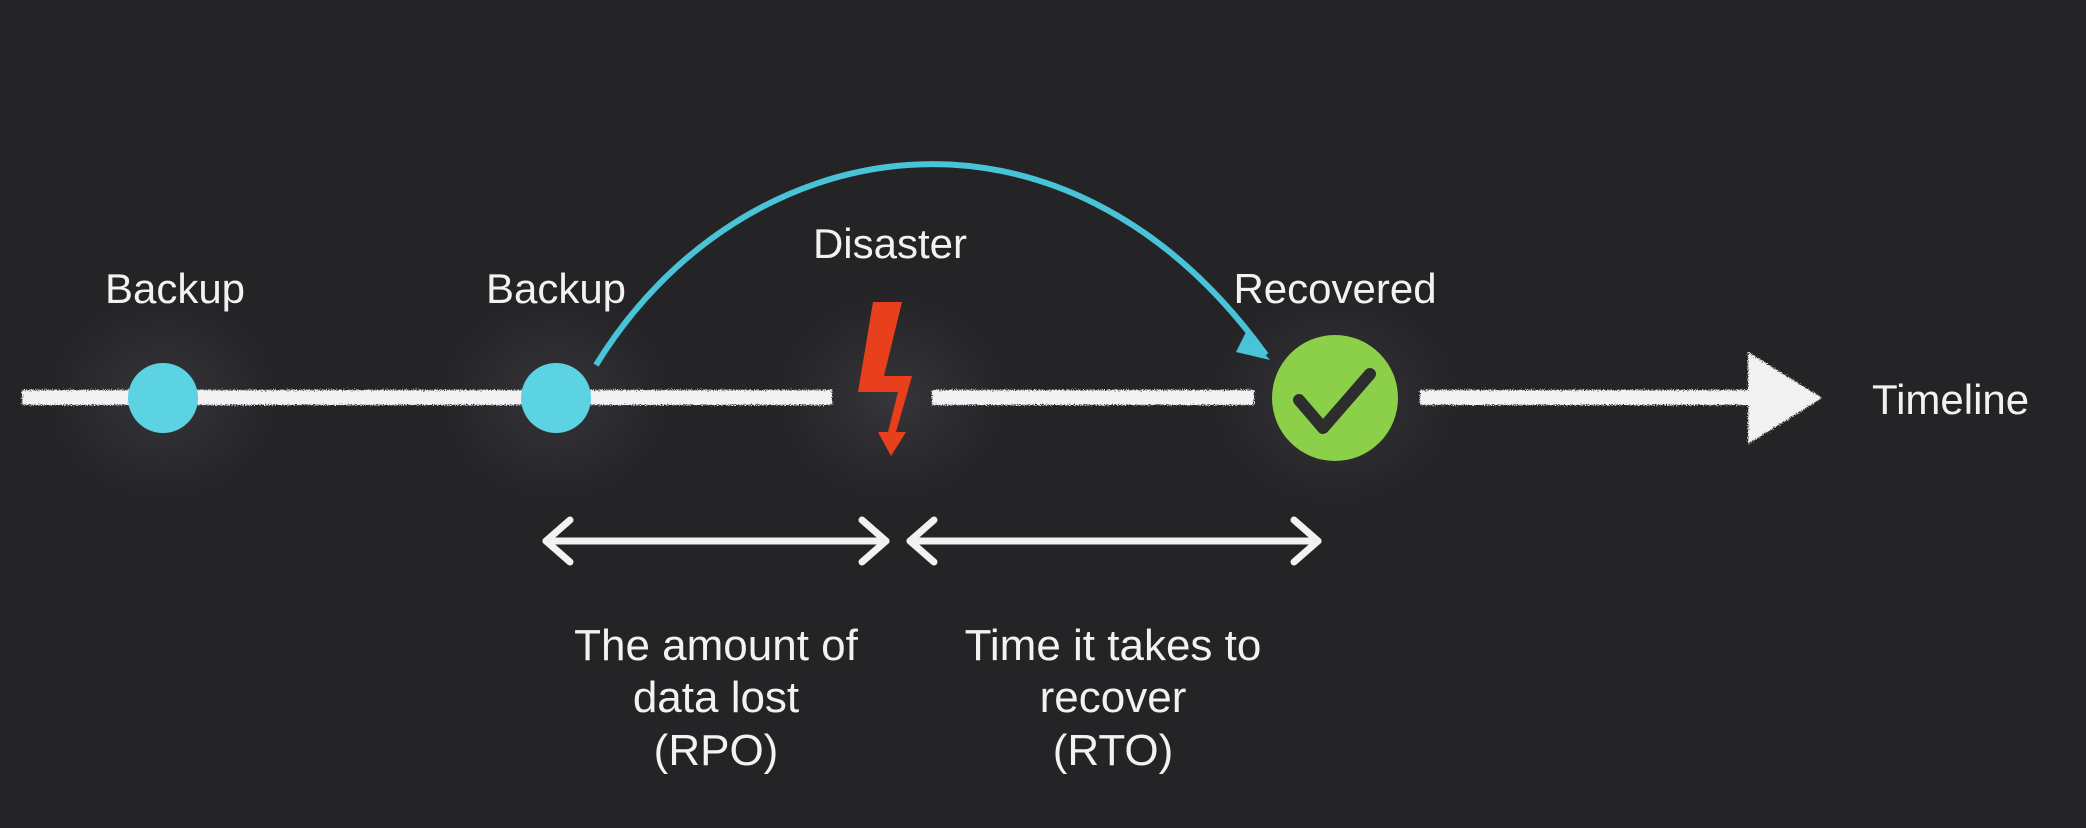 The width and height of the screenshot is (2086, 828). I want to click on recovered-label: Recovered, so click(1334, 288).